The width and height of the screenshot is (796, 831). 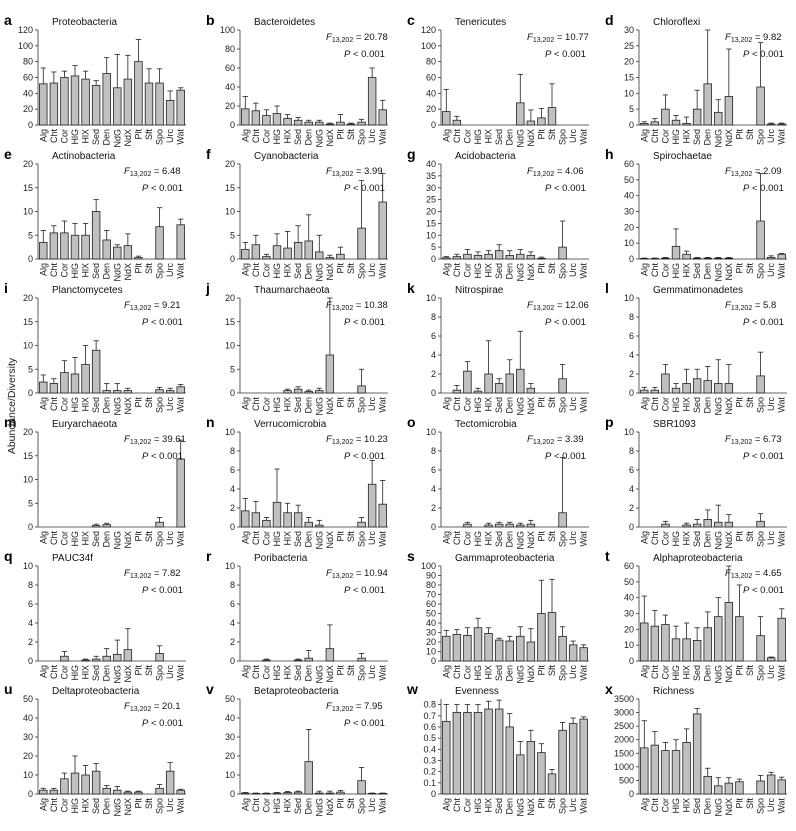 What do you see at coordinates (624, 713) in the screenshot?
I see `y-tick-label: 3000` at bounding box center [624, 713].